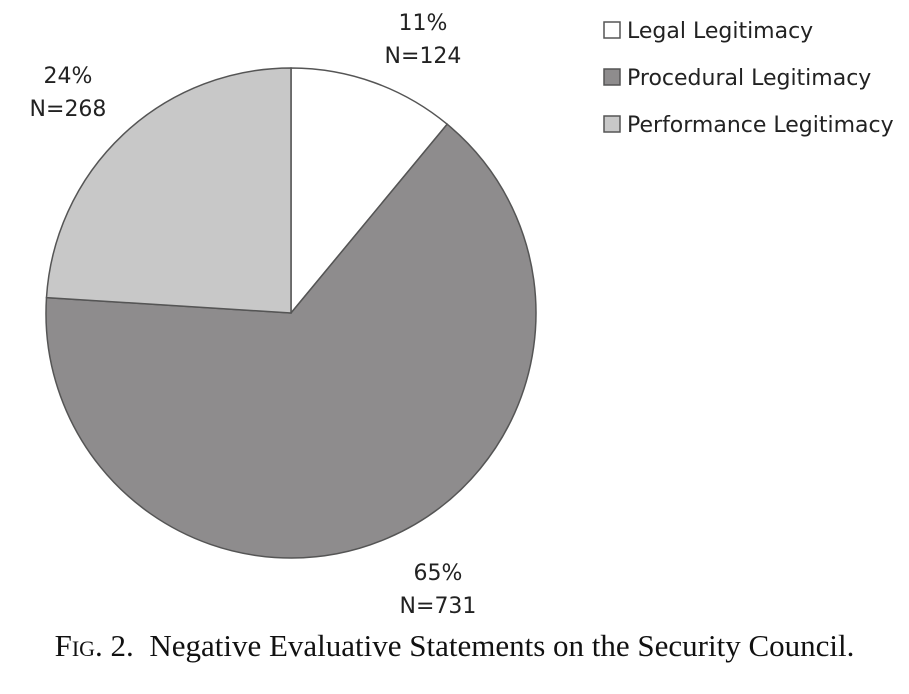 The image size is (909, 694). Describe the element at coordinates (94, 645) in the screenshot. I see `figure-number: Fig. 2.` at that location.